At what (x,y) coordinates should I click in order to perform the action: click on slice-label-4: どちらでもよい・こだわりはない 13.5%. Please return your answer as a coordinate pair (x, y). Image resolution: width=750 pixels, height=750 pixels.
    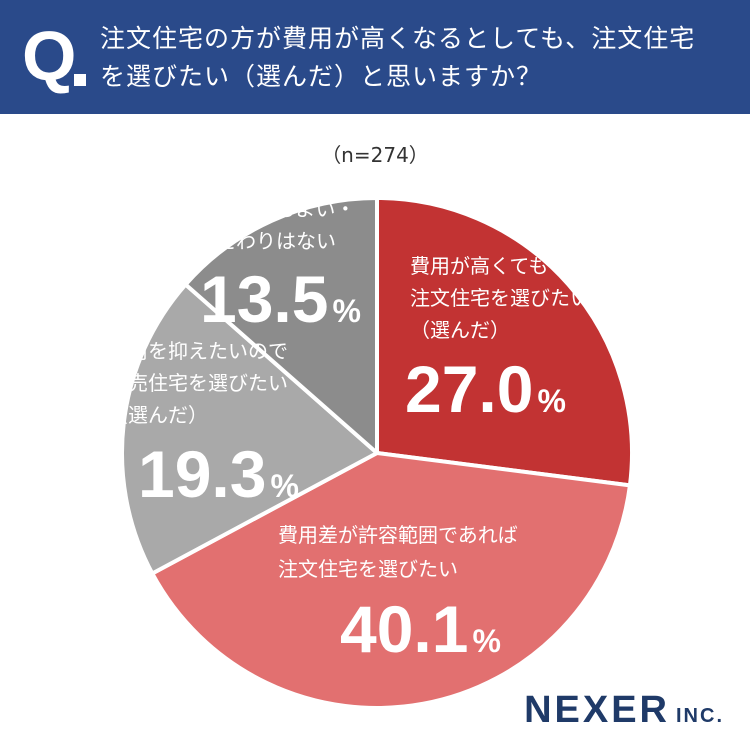
    Looking at the image, I should click on (278, 266).